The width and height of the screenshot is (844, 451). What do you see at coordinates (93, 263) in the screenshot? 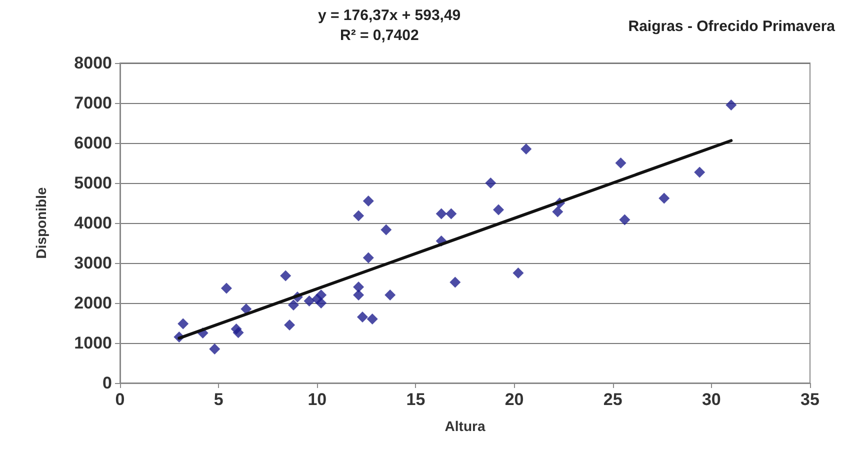
I see `y-tick-label: 3000` at bounding box center [93, 263].